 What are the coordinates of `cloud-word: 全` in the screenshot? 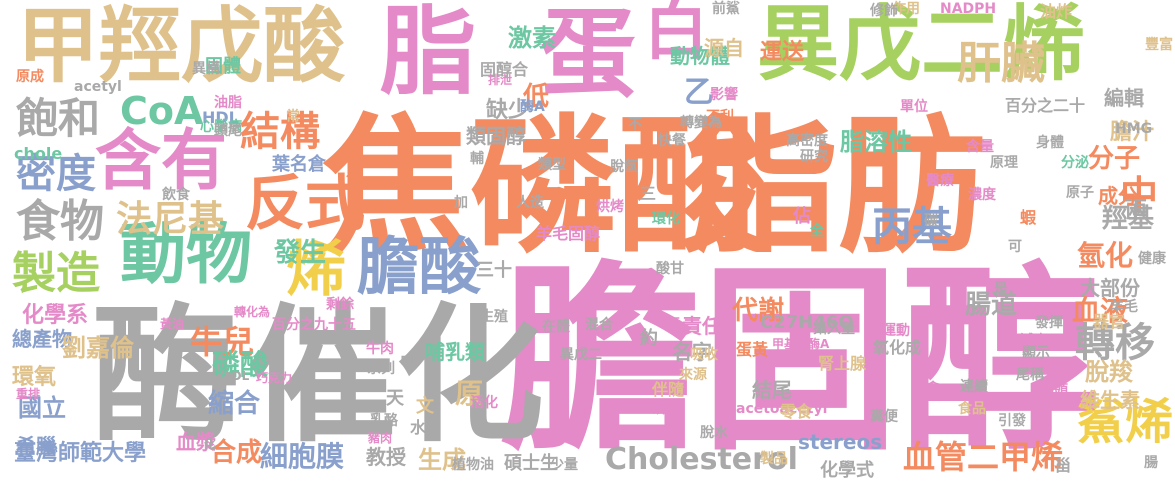 It's located at (817, 231).